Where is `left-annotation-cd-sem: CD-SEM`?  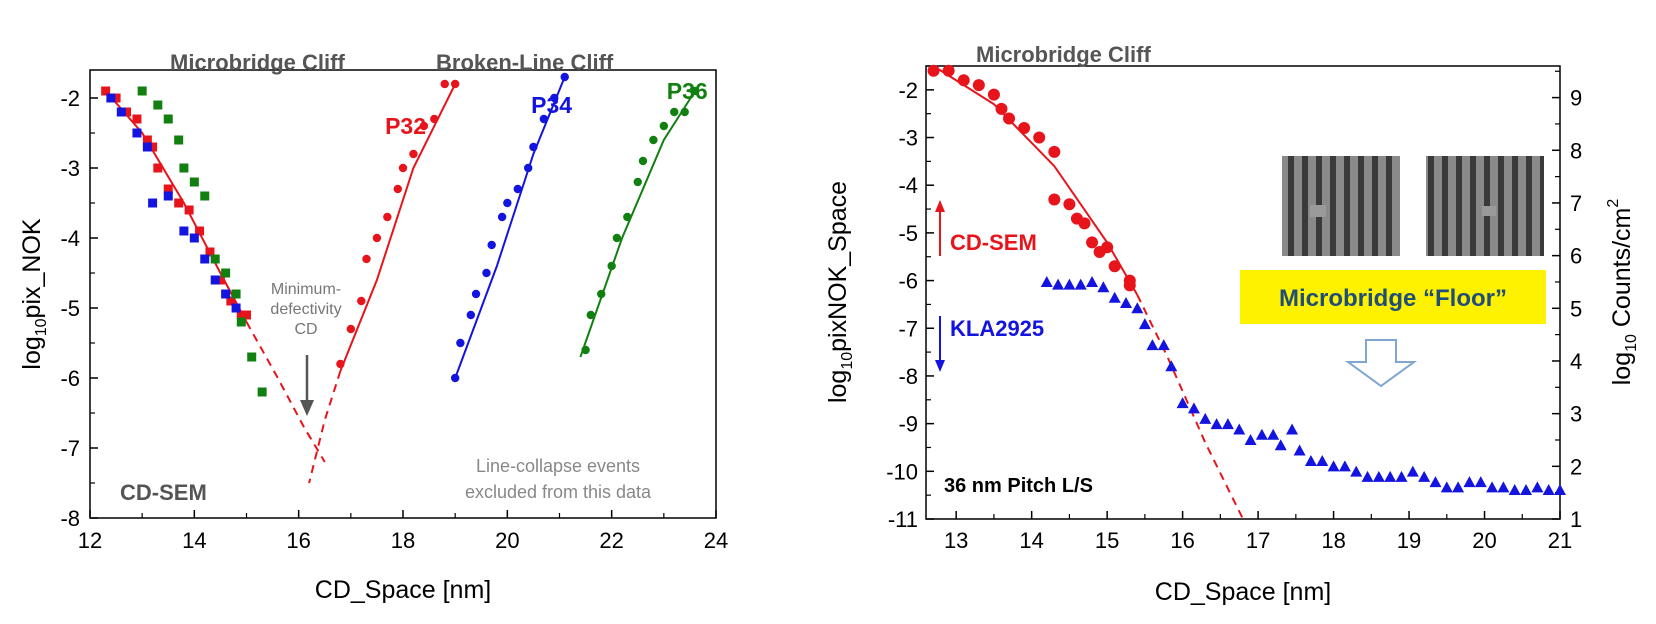 left-annotation-cd-sem: CD-SEM is located at coordinates (163, 492).